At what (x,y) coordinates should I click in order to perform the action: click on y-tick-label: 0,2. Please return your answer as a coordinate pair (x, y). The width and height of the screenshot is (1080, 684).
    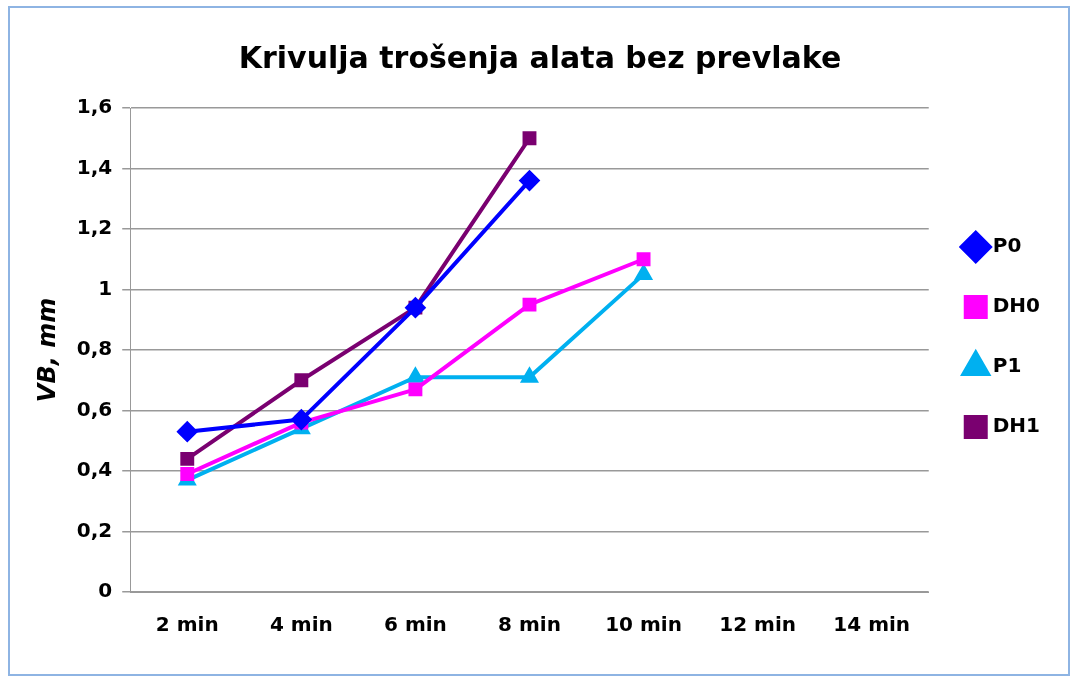
    Looking at the image, I should click on (94, 529).